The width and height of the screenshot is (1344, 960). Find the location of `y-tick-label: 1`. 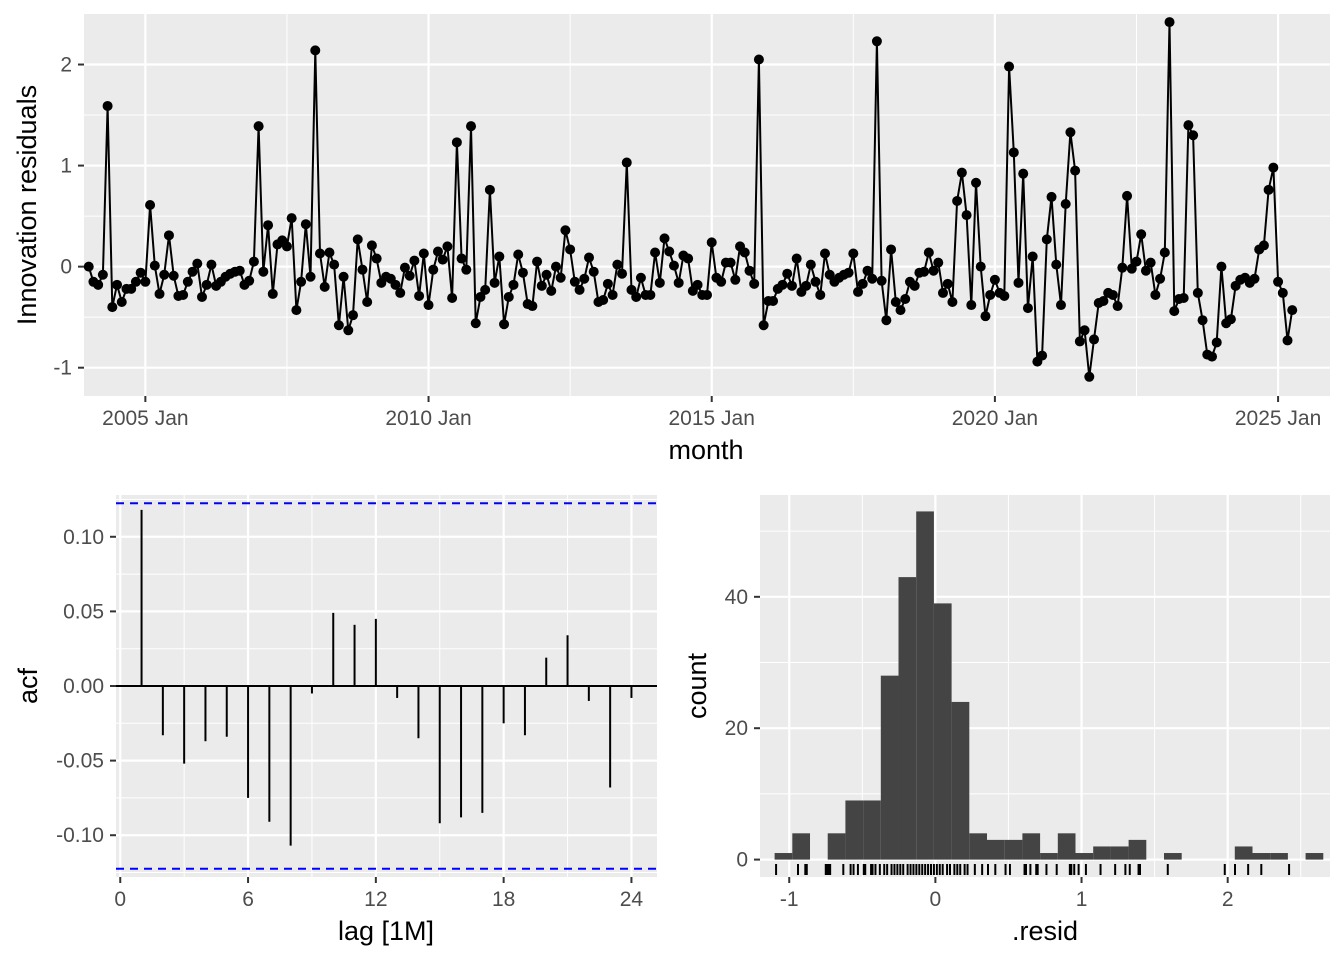

y-tick-label: 1 is located at coordinates (66, 166).